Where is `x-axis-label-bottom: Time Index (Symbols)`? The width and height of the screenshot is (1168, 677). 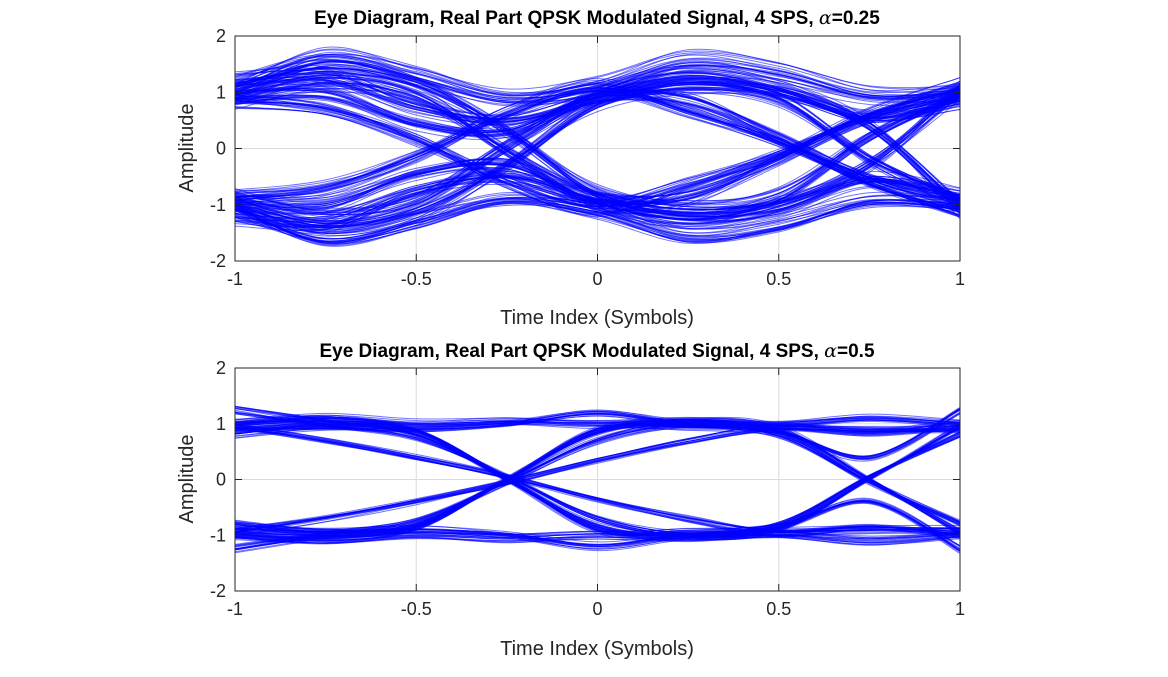
x-axis-label-bottom: Time Index (Symbols) is located at coordinates (597, 649).